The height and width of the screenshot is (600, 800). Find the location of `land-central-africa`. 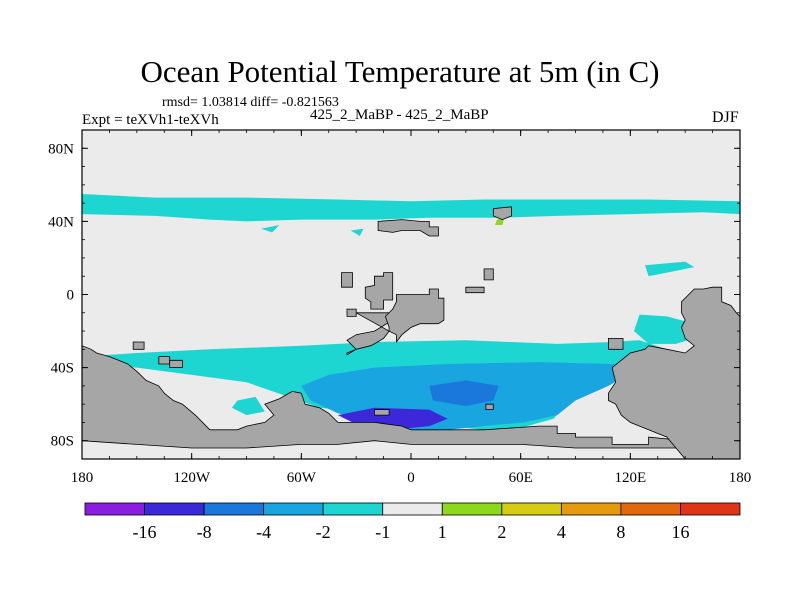

land-central-africa is located at coordinates (414, 316).